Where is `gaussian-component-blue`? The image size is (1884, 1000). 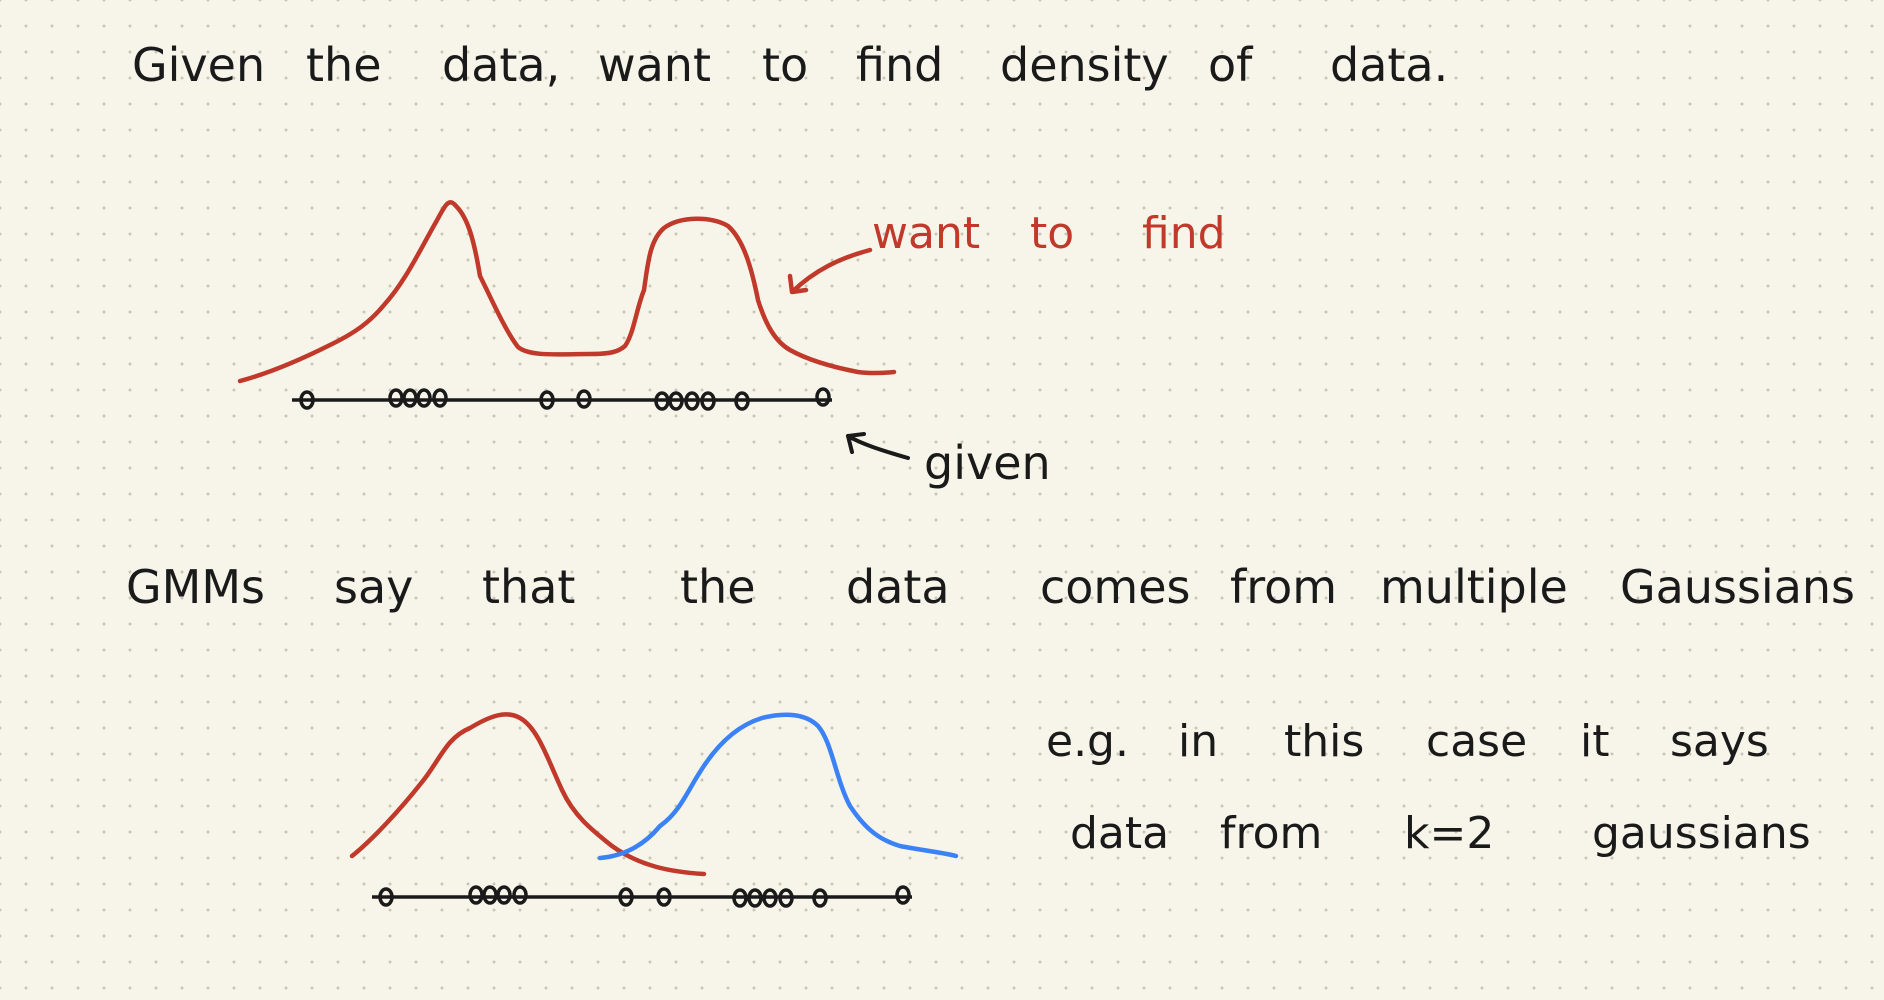
gaussian-component-blue is located at coordinates (778, 786).